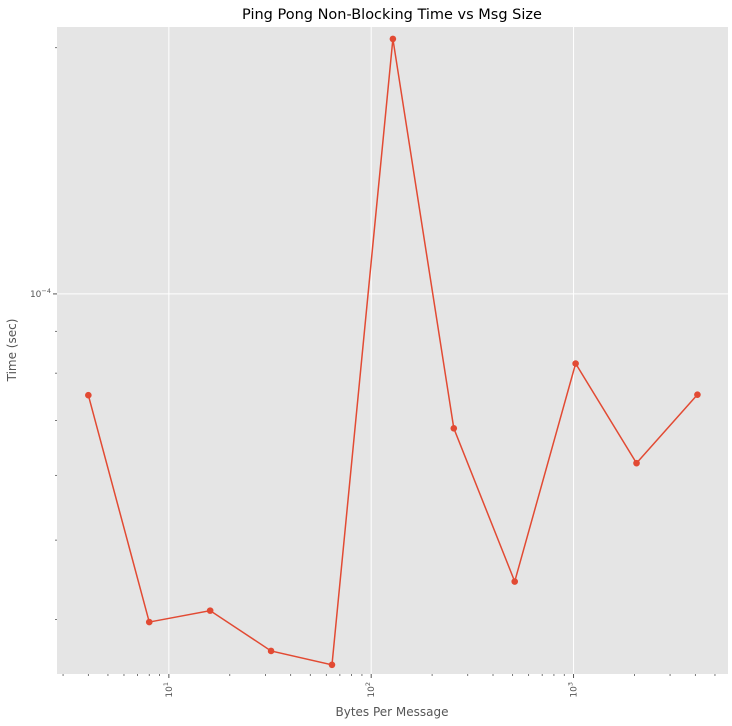 This screenshot has height=726, width=732. I want to click on x-tick-label-0: 101, so click(168, 690).